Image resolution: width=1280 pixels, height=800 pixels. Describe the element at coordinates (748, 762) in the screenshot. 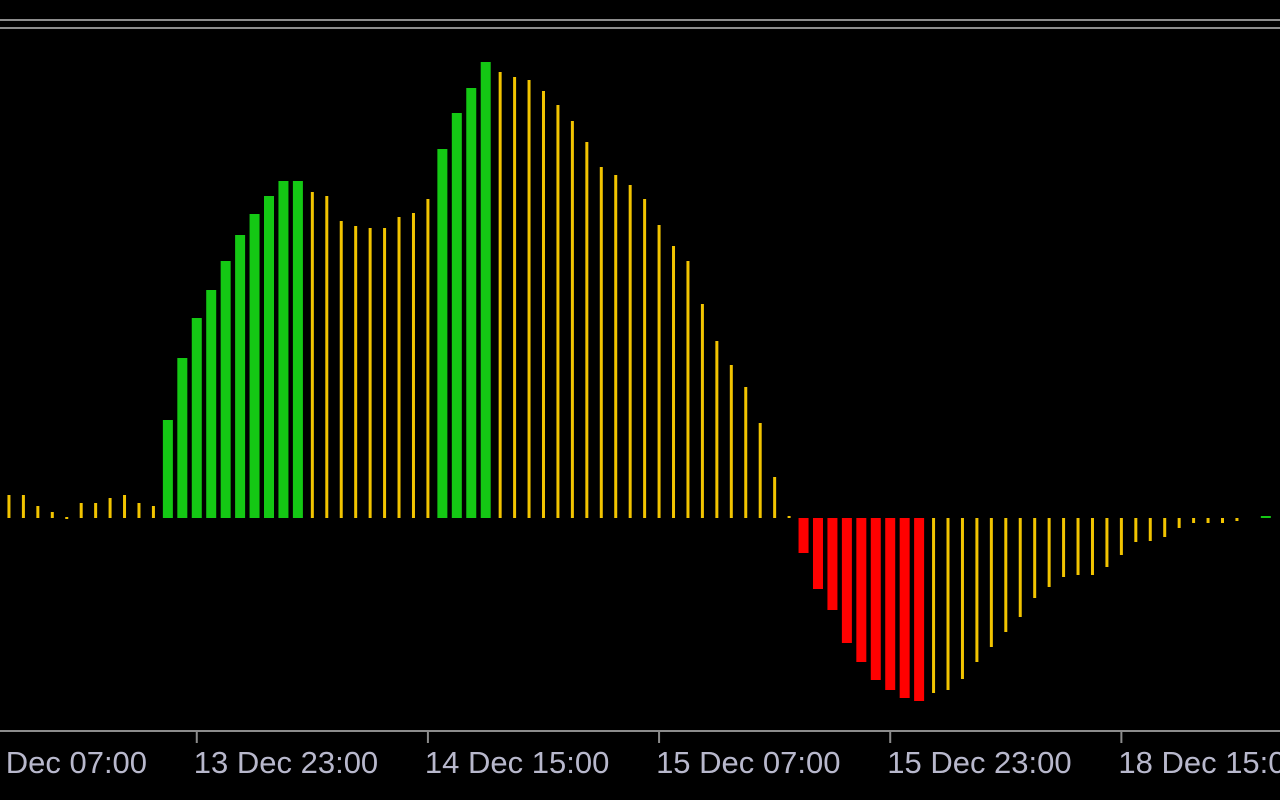

I see `x-tick-label: 15 Dec 07:00` at that location.